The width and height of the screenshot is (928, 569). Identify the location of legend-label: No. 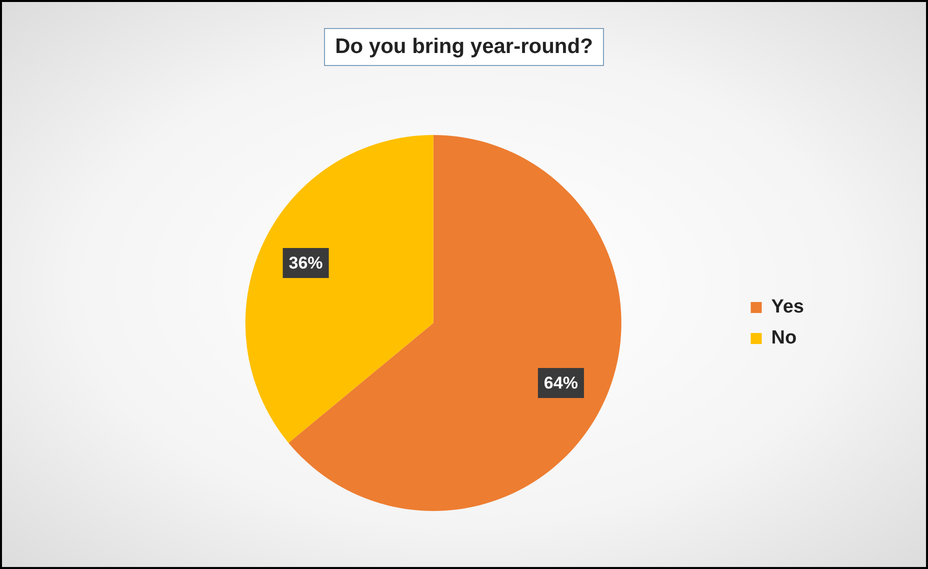
(784, 338).